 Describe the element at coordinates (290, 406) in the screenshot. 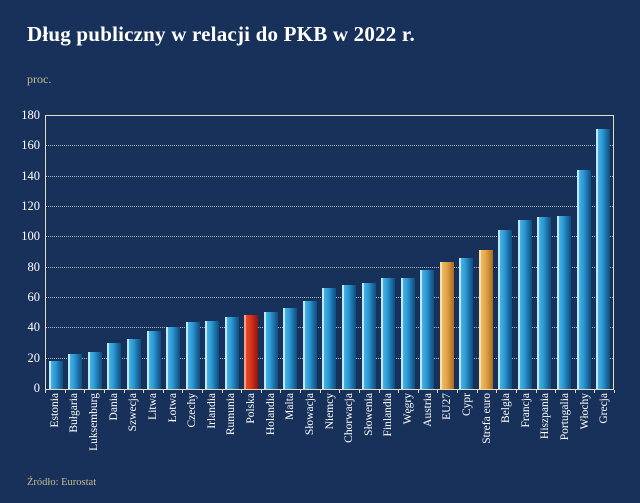

I see `x-axis-label: Malta` at that location.